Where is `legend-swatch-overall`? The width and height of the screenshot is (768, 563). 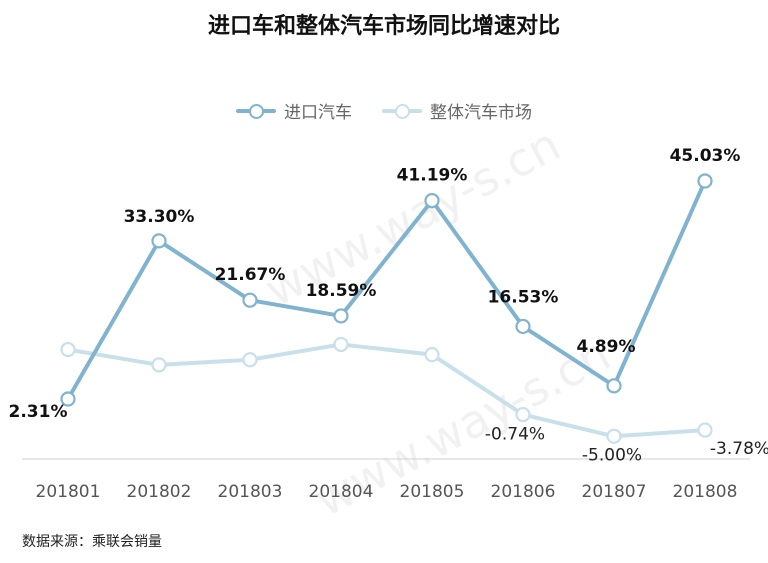
legend-swatch-overall is located at coordinates (402, 111).